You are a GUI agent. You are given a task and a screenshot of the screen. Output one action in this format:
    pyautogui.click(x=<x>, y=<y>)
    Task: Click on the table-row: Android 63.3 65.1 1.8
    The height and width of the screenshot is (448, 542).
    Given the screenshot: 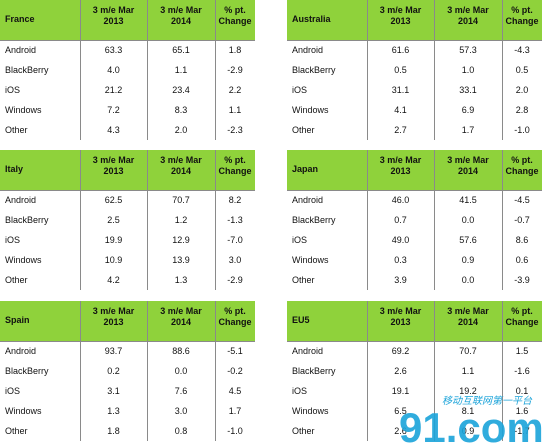 What is the action you would take?
    pyautogui.click(x=127, y=50)
    